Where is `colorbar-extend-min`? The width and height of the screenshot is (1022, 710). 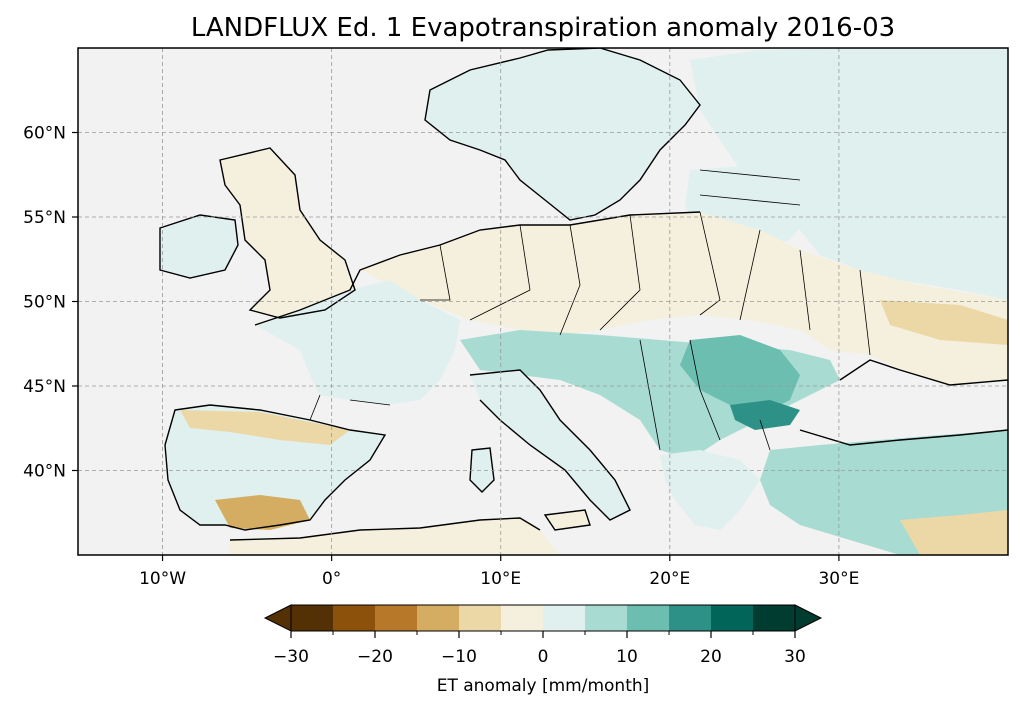
colorbar-extend-min is located at coordinates (277, 618).